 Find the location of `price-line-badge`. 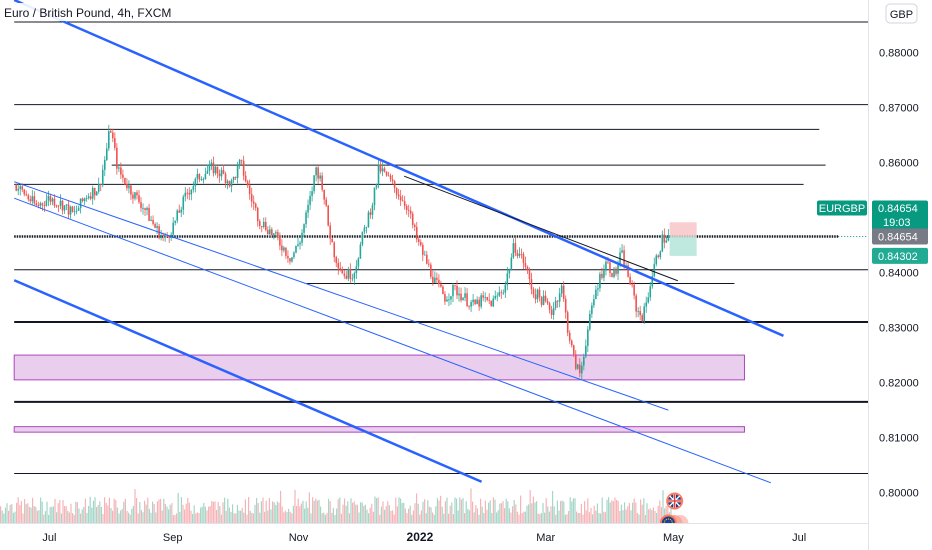

price-line-badge is located at coordinates (900, 236).